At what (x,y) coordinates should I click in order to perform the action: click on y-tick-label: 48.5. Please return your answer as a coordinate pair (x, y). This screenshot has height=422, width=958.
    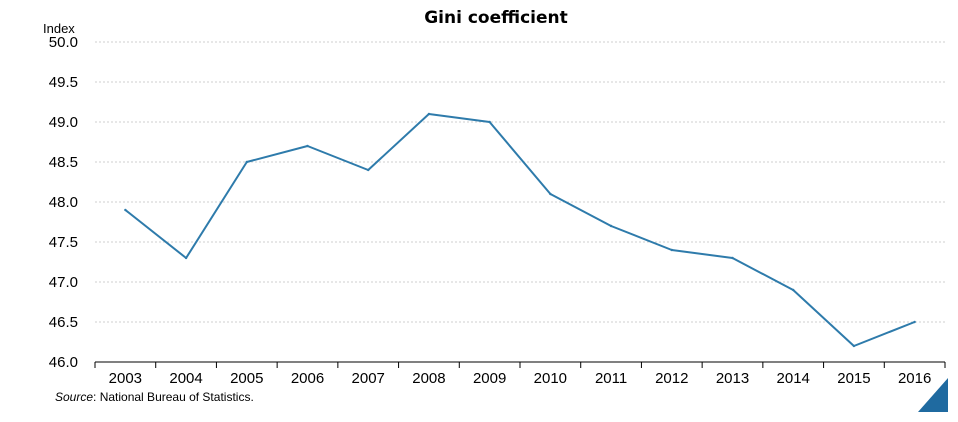
    Looking at the image, I should click on (63, 162).